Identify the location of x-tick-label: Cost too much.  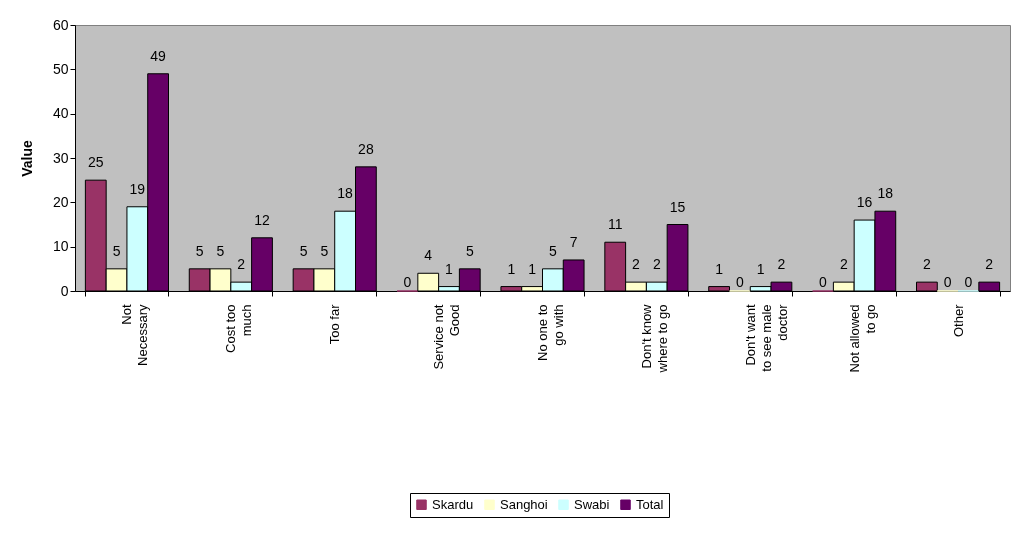
(239, 328).